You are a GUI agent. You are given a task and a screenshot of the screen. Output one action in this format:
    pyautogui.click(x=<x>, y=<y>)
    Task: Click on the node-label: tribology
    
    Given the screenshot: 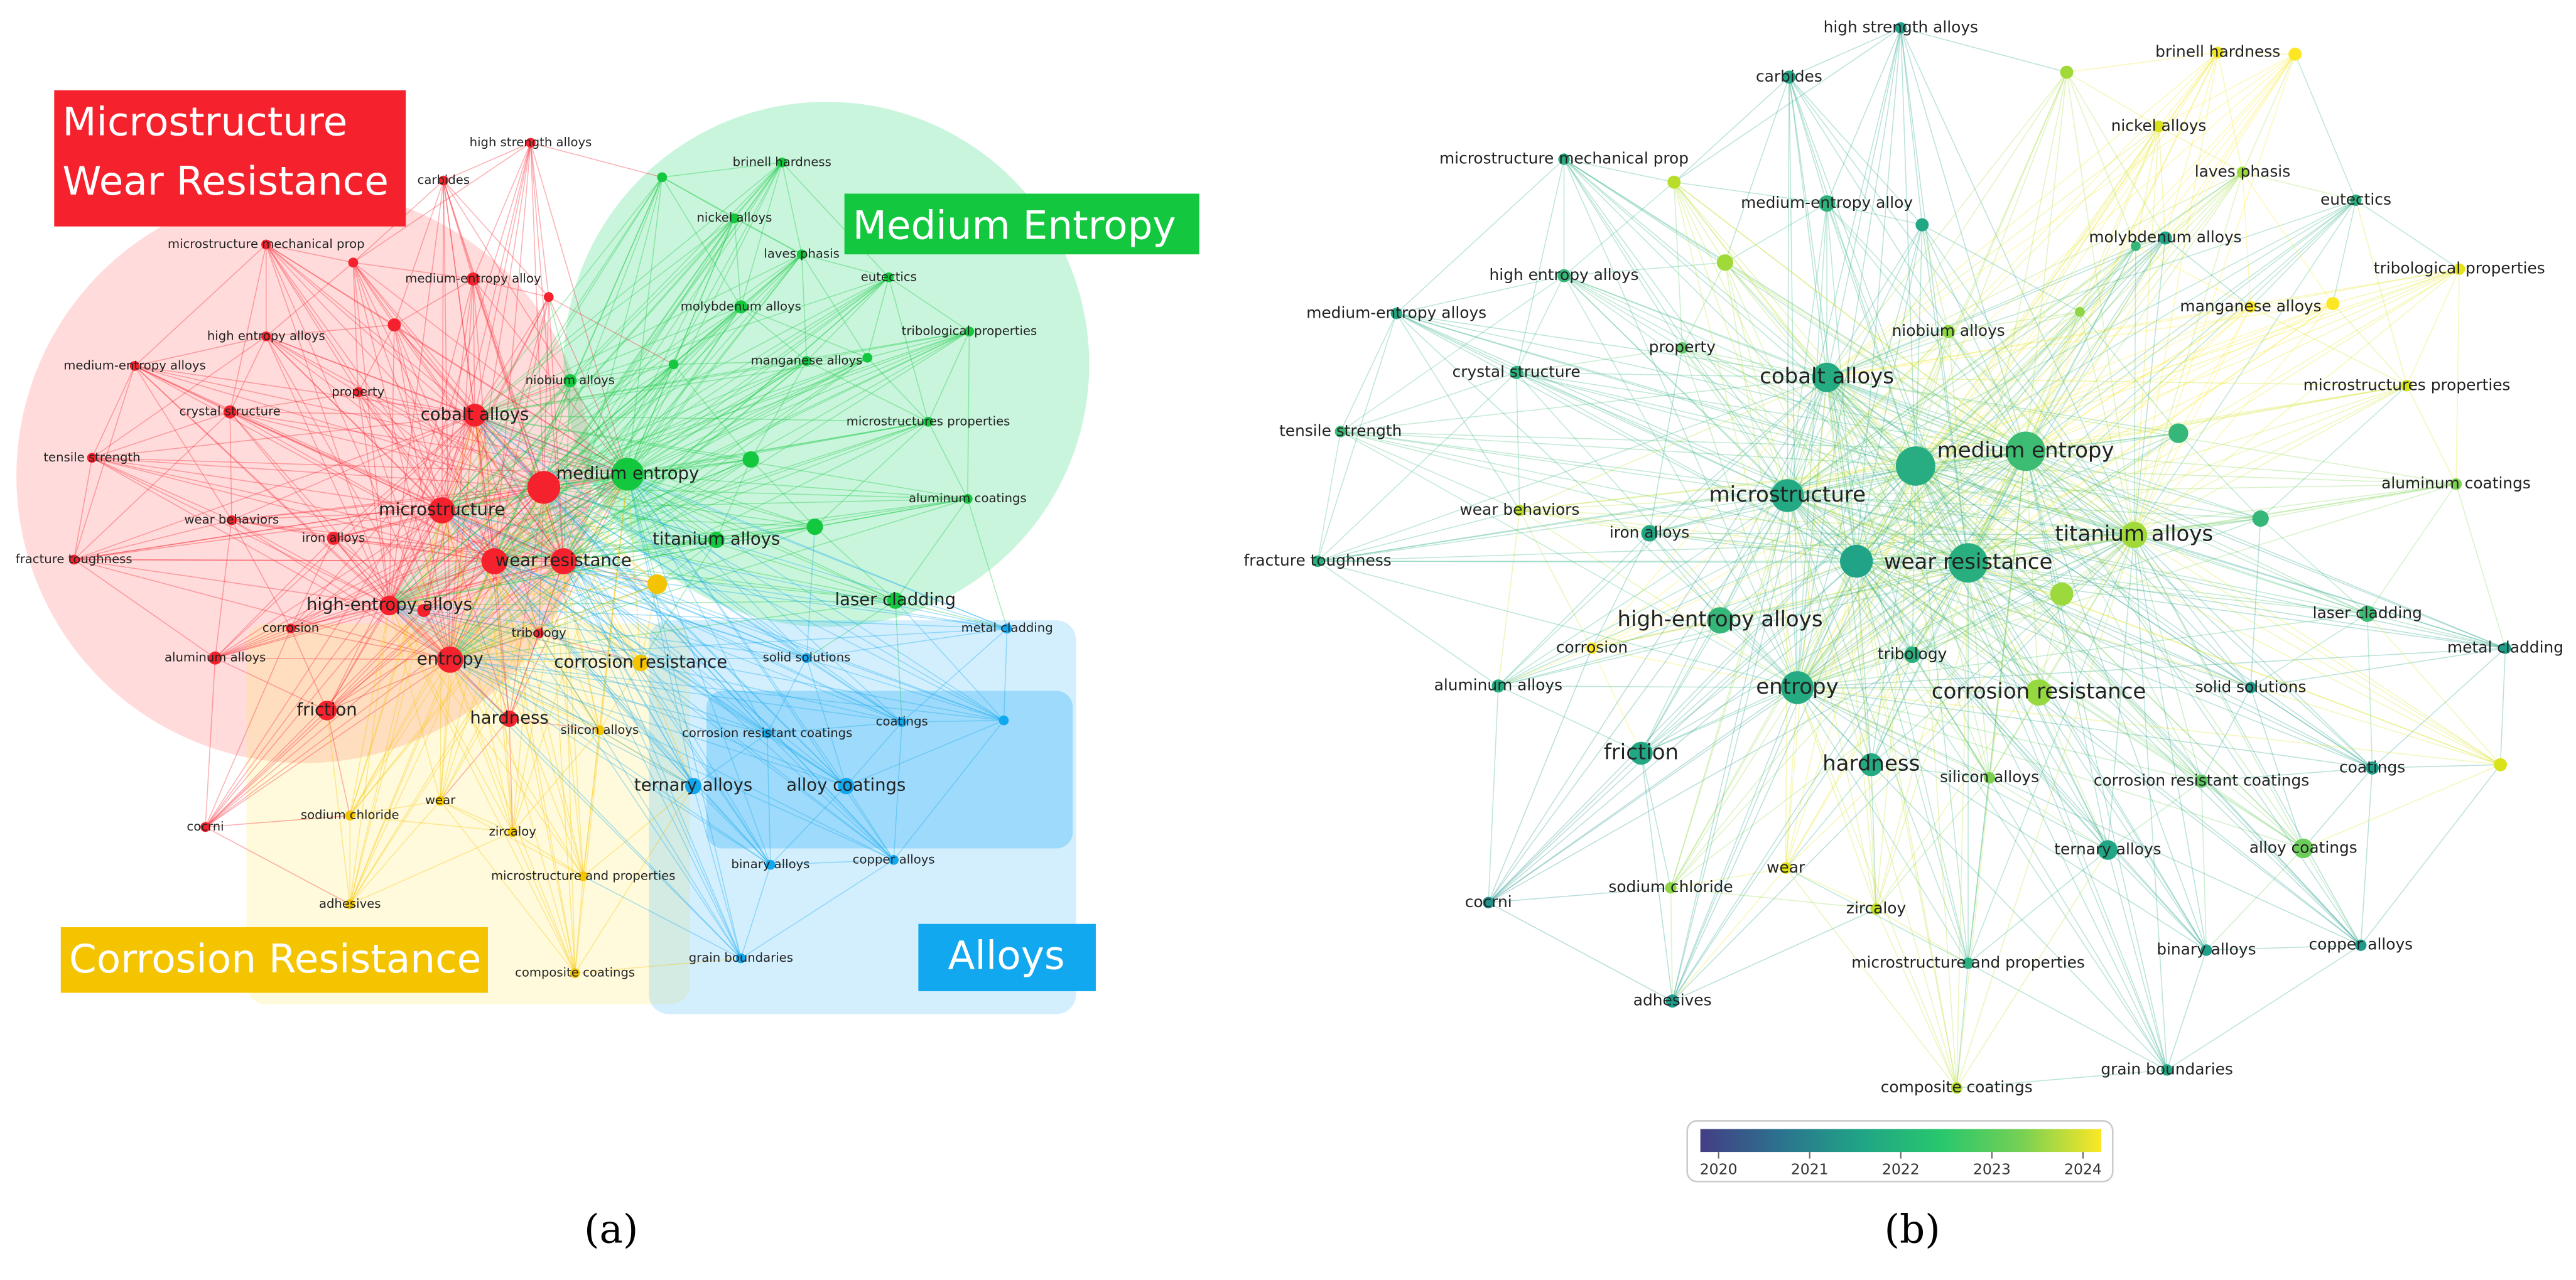 What is the action you would take?
    pyautogui.click(x=1912, y=654)
    